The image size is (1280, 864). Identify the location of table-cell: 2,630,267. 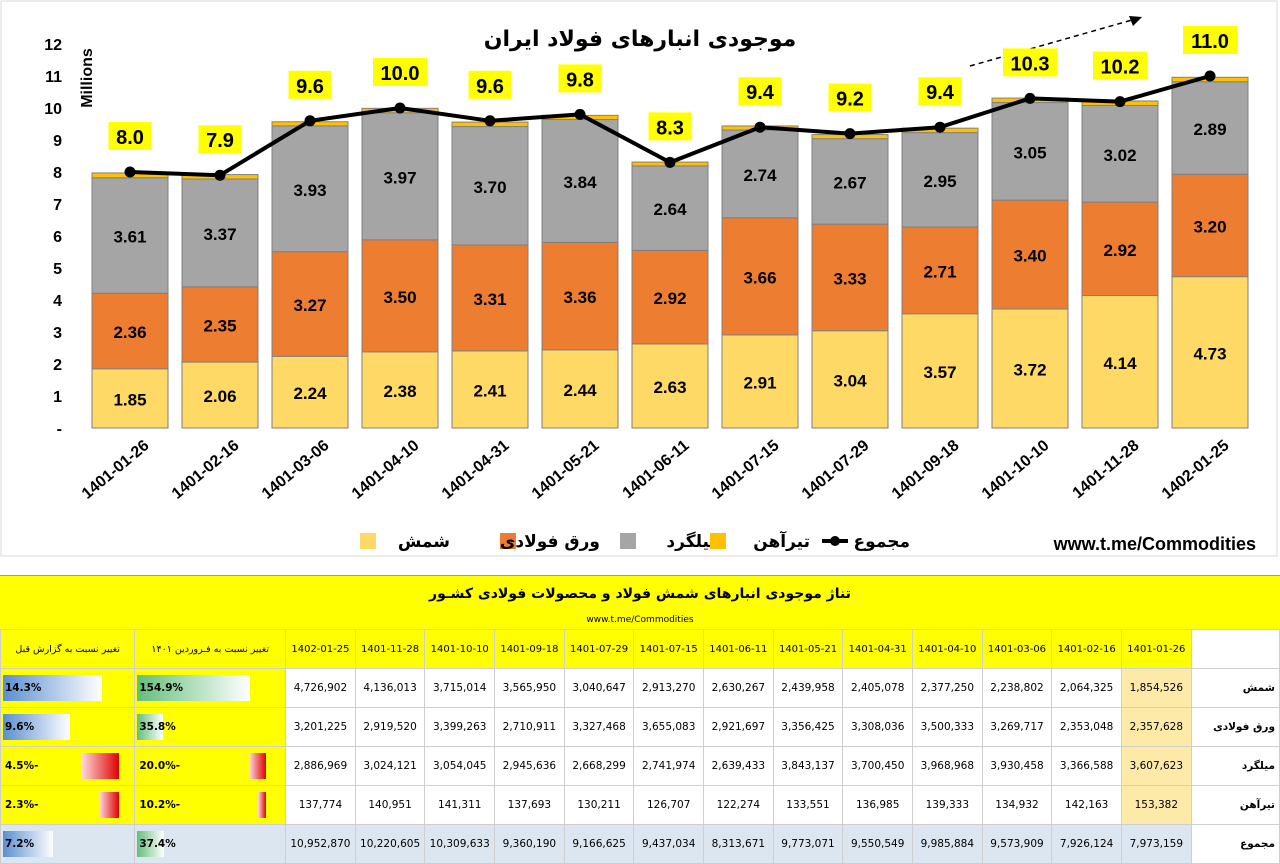
(738, 688).